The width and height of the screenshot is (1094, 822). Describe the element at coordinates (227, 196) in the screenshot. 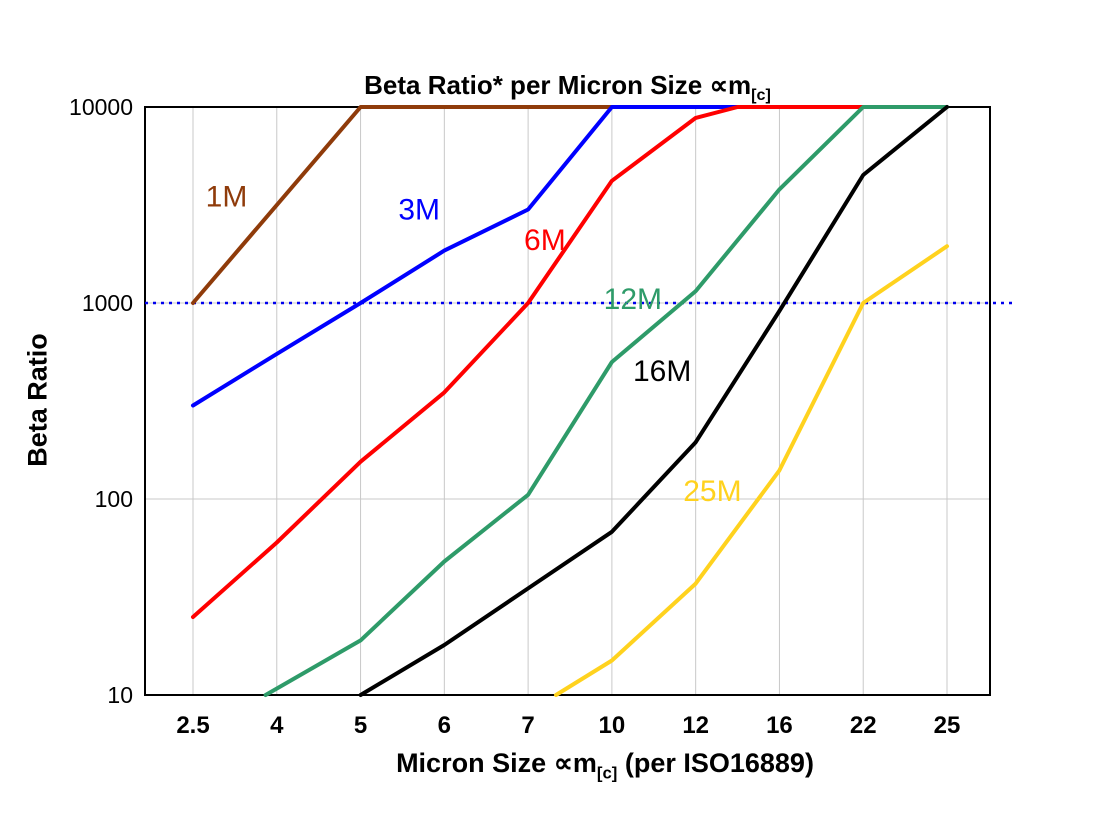

I see `series-label-1M: 1M` at that location.